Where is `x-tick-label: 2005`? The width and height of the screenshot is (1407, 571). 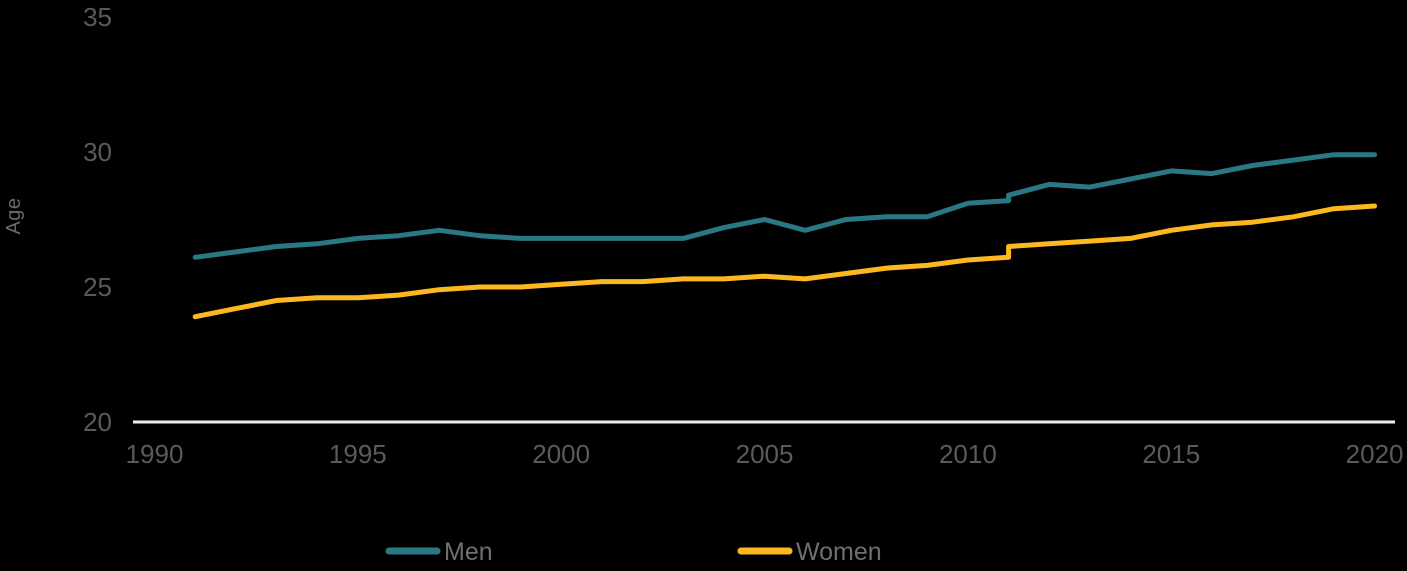
x-tick-label: 2005 is located at coordinates (765, 454).